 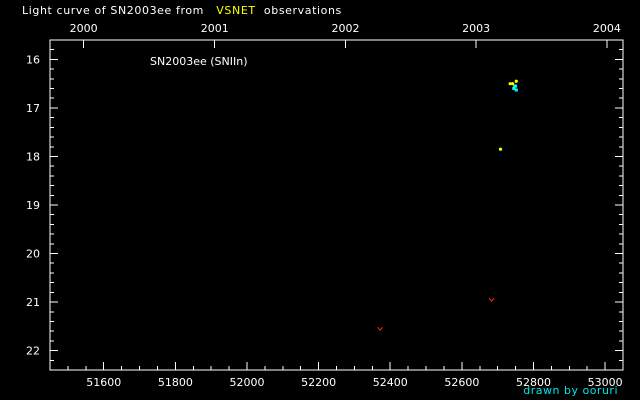 What do you see at coordinates (84, 28) in the screenshot?
I see `year-label: 2000` at bounding box center [84, 28].